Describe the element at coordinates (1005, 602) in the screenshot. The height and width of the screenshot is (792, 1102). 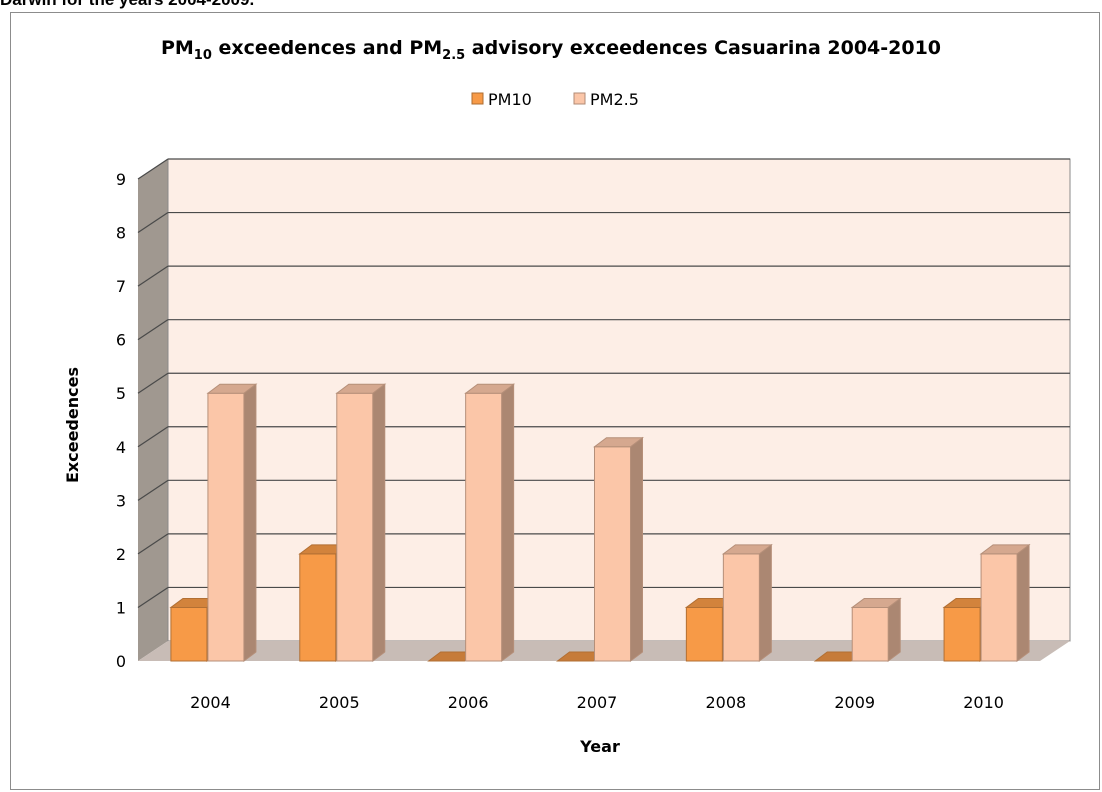
I see `bar-pm25-2010` at that location.